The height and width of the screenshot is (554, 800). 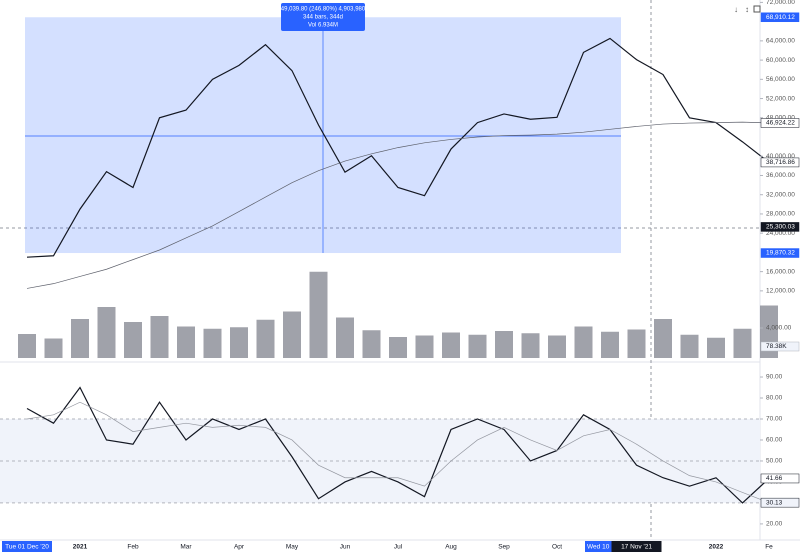 What do you see at coordinates (780, 233) in the screenshot?
I see `y-tick-label: 24,000.00` at bounding box center [780, 233].